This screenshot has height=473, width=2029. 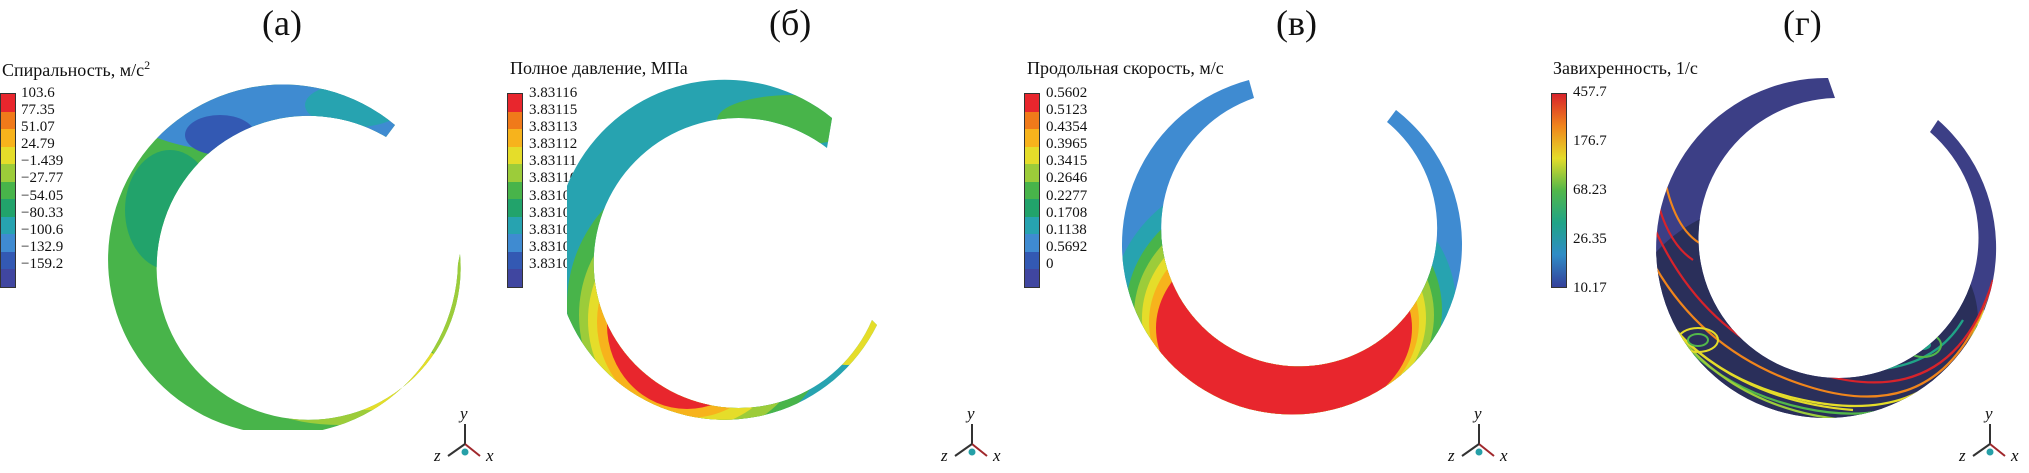 I want to click on legend-tick-label: 3.83112, so click(x=553, y=144).